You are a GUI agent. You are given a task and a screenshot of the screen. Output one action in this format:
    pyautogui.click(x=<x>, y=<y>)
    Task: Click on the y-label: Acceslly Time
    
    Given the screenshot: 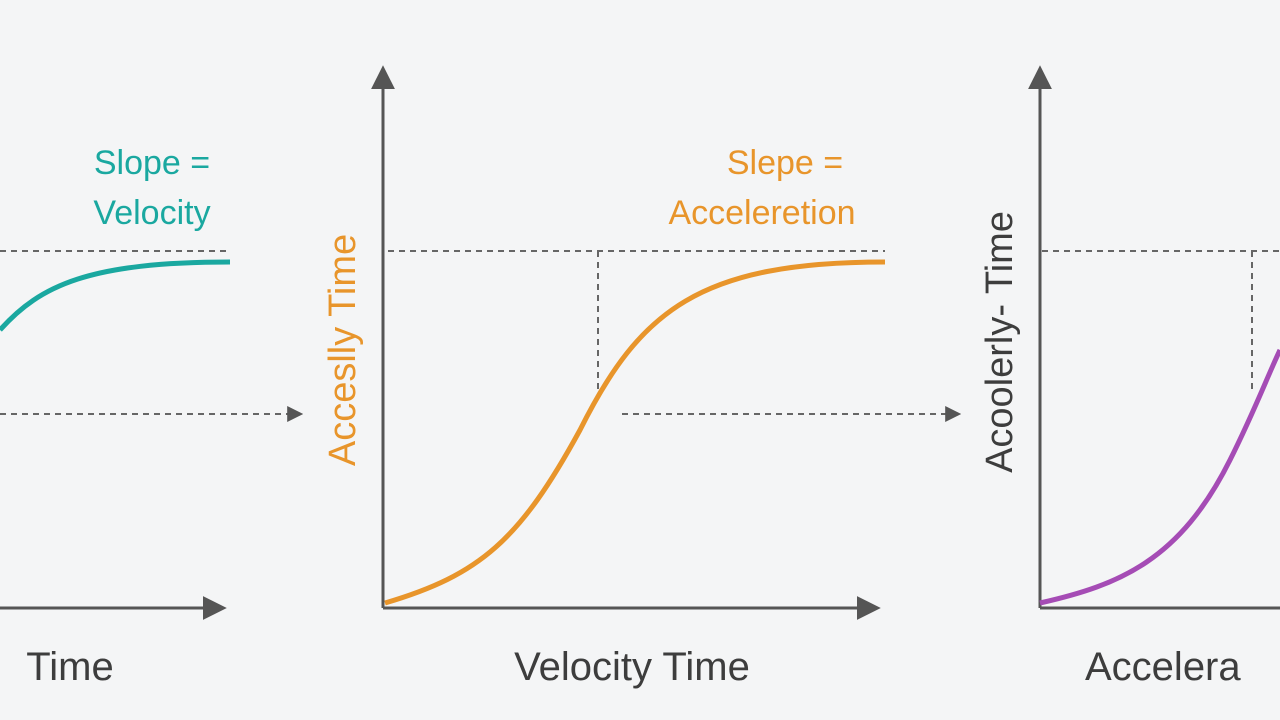 What is the action you would take?
    pyautogui.click(x=343, y=350)
    